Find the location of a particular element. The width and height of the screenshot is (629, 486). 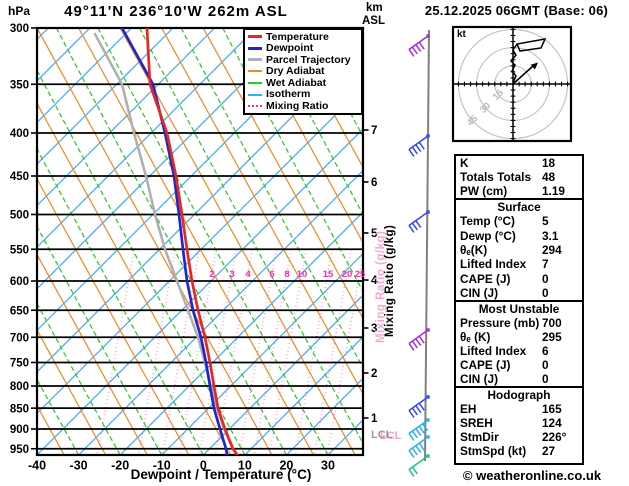

asl-unit-label: ASL is located at coordinates (373, 21).